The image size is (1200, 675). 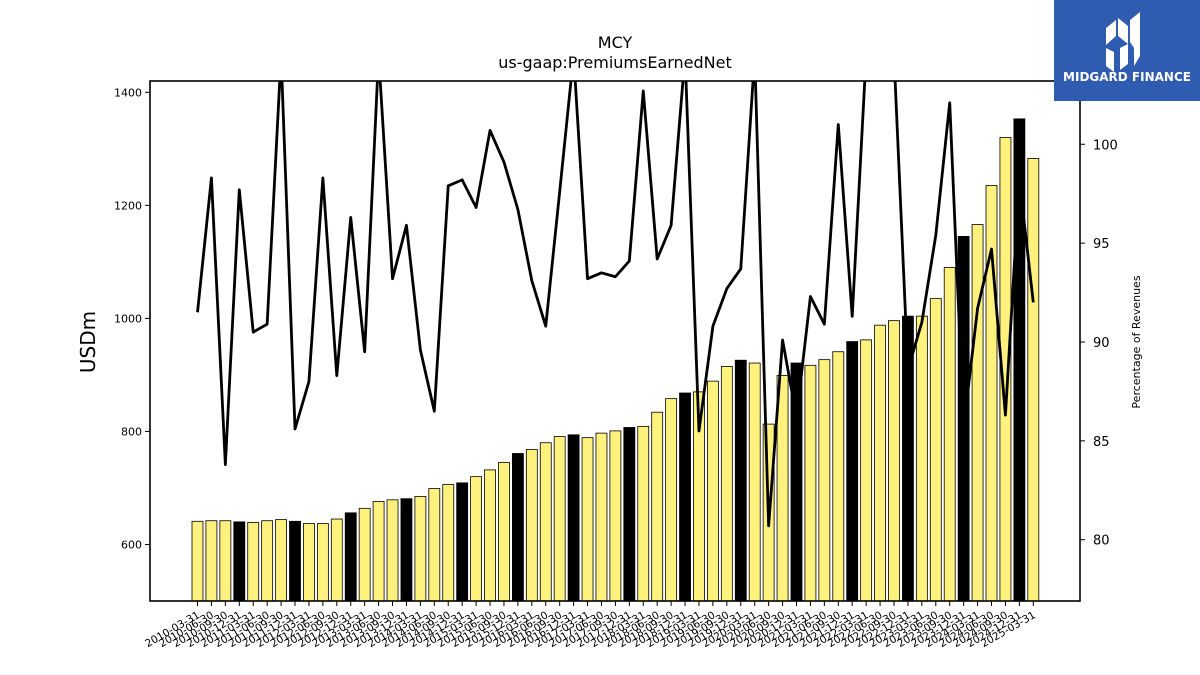 What do you see at coordinates (128, 92) in the screenshot?
I see `y-left-tick-label-4: 1400` at bounding box center [128, 92].